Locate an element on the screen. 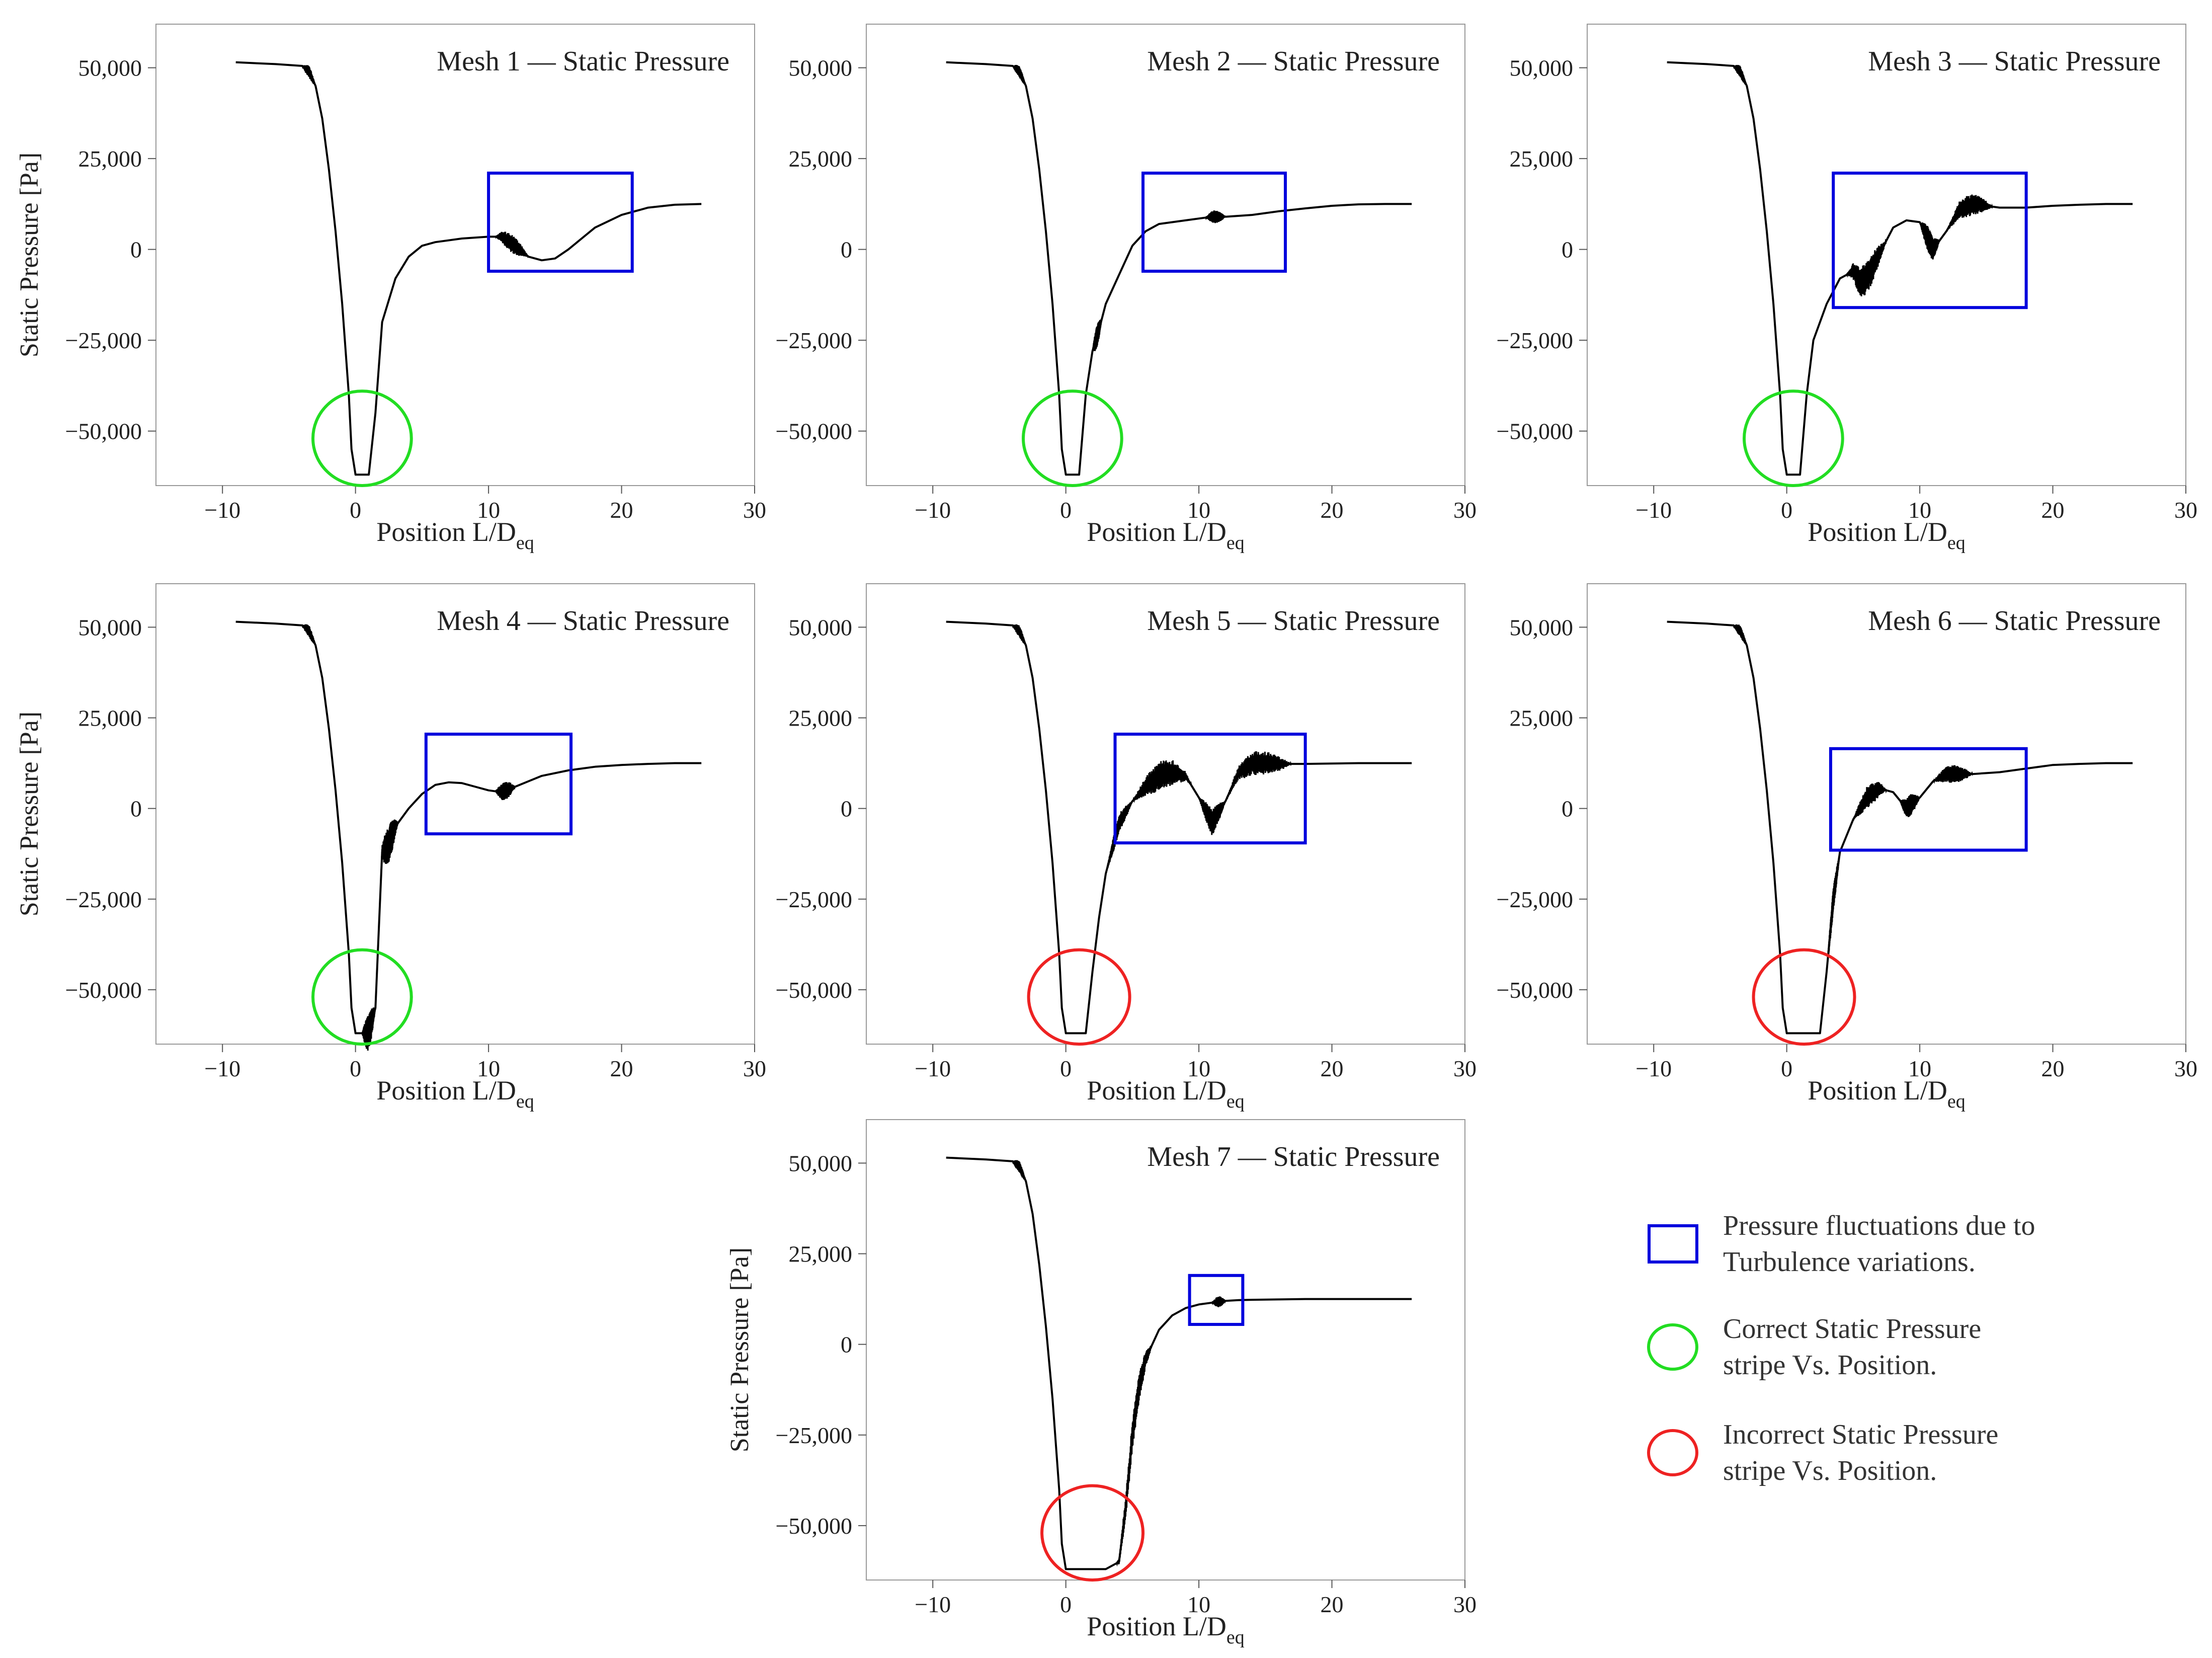  chart-title: Mesh 7 — Static Pressure is located at coordinates (1293, 1156).